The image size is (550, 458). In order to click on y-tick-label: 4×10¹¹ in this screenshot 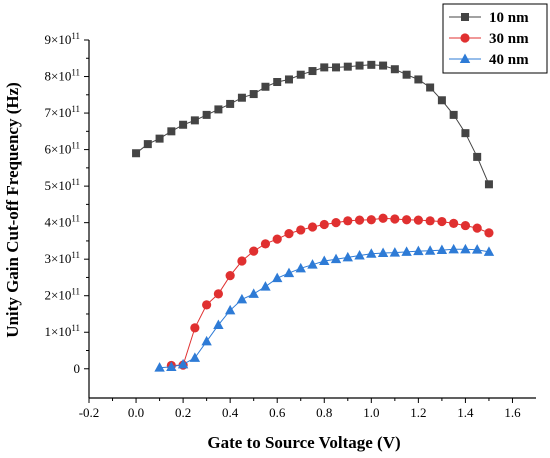, I will do `click(62, 222)`.